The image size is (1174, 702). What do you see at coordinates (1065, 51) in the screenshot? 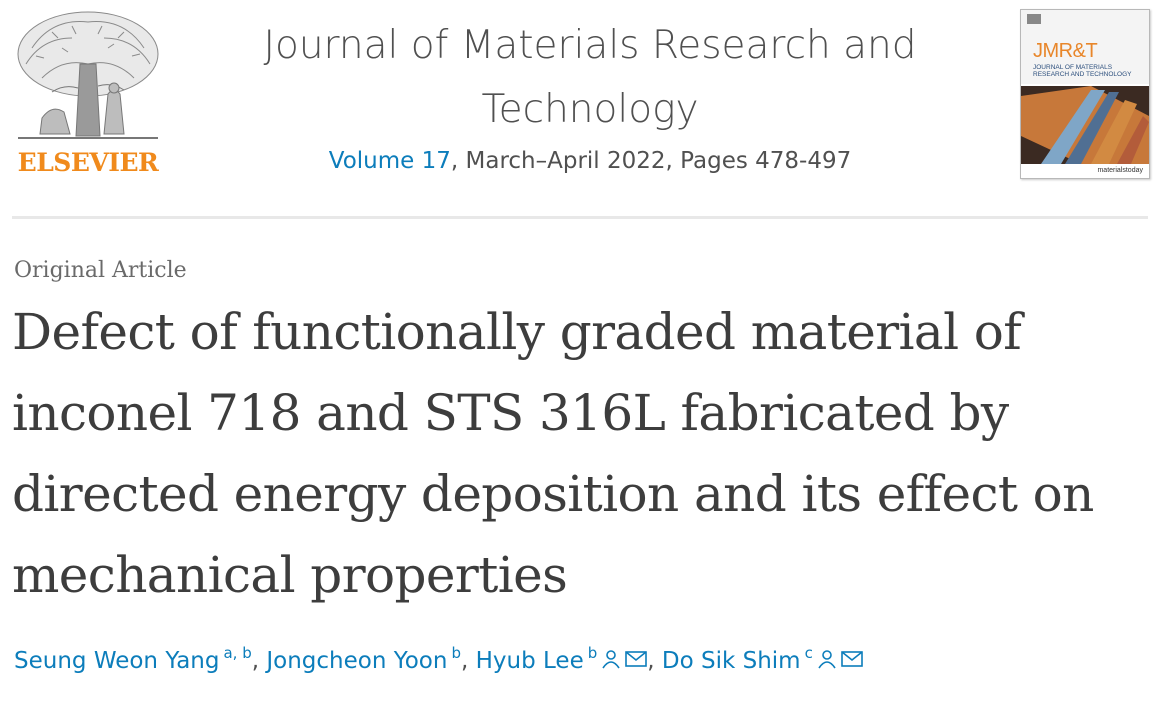
I see `cover-abbr: JMR&T` at bounding box center [1065, 51].